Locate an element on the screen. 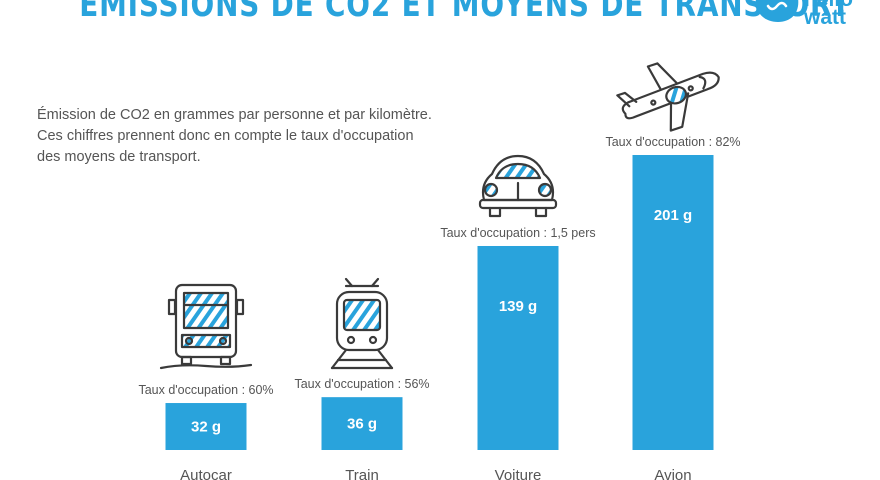 Image resolution: width=880 pixels, height=480 pixels. occupancy-annotation: Taux d'occupation : 60% is located at coordinates (205, 390).